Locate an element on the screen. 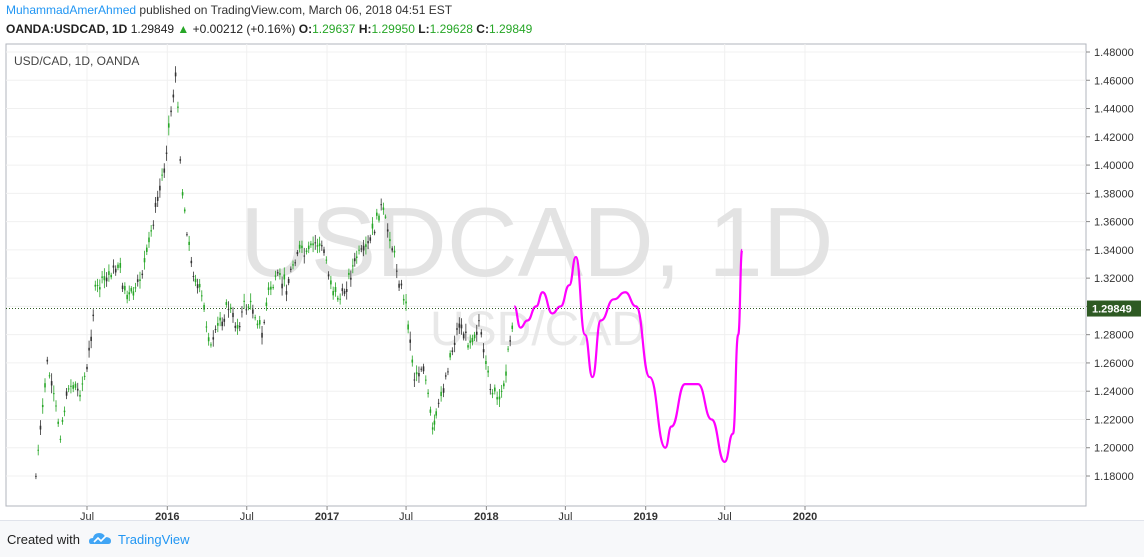  last-price: 1.29849 is located at coordinates (152, 29).